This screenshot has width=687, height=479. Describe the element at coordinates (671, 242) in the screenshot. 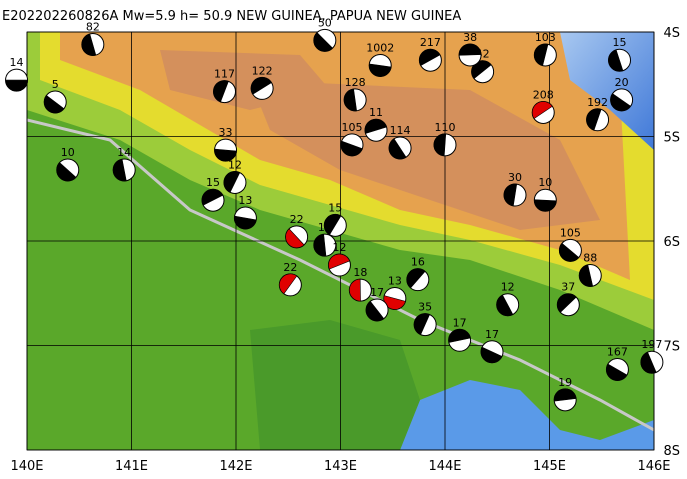

I see `y-tick-label: 6S` at that location.